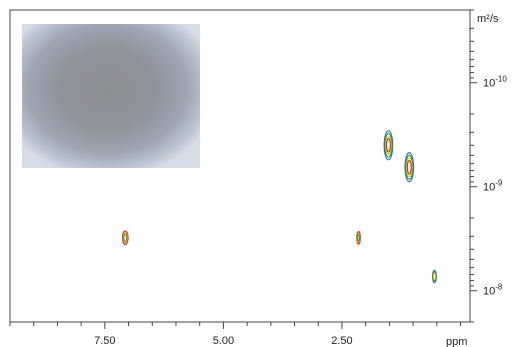  I want to click on y-axis-unit: m²/s, so click(488, 19).